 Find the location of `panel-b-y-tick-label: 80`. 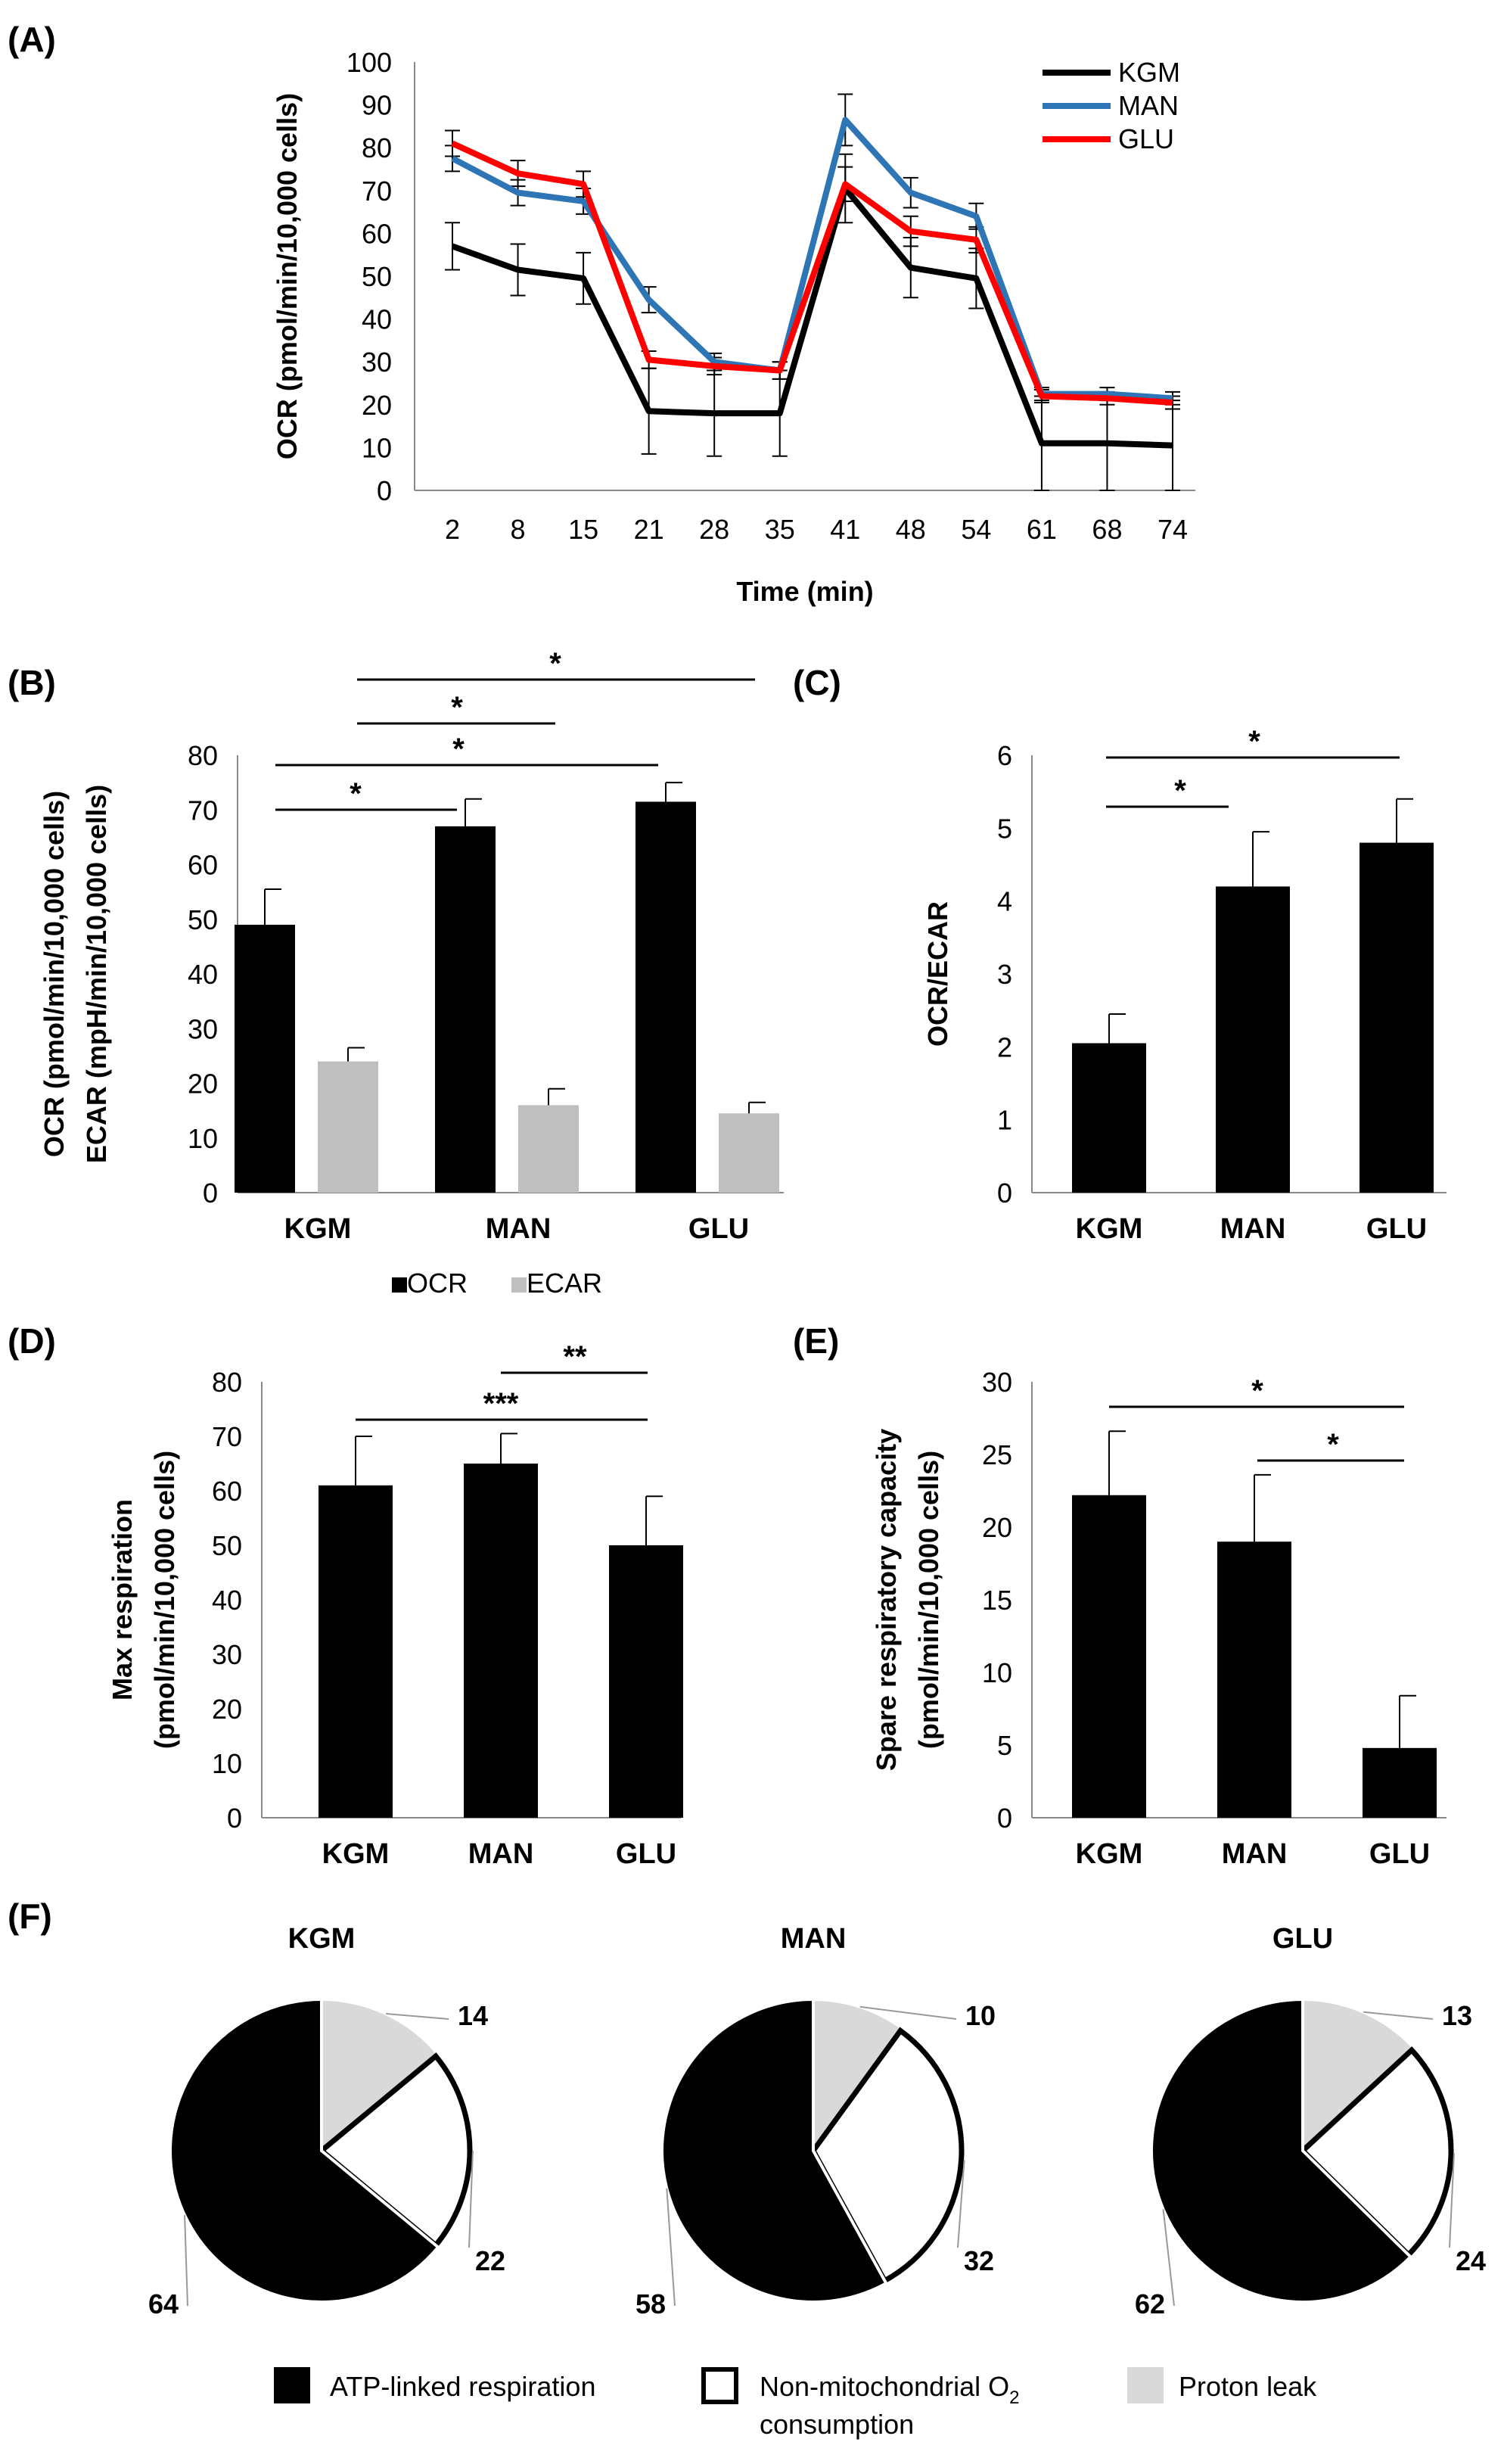

panel-b-y-tick-label: 80 is located at coordinates (203, 755).